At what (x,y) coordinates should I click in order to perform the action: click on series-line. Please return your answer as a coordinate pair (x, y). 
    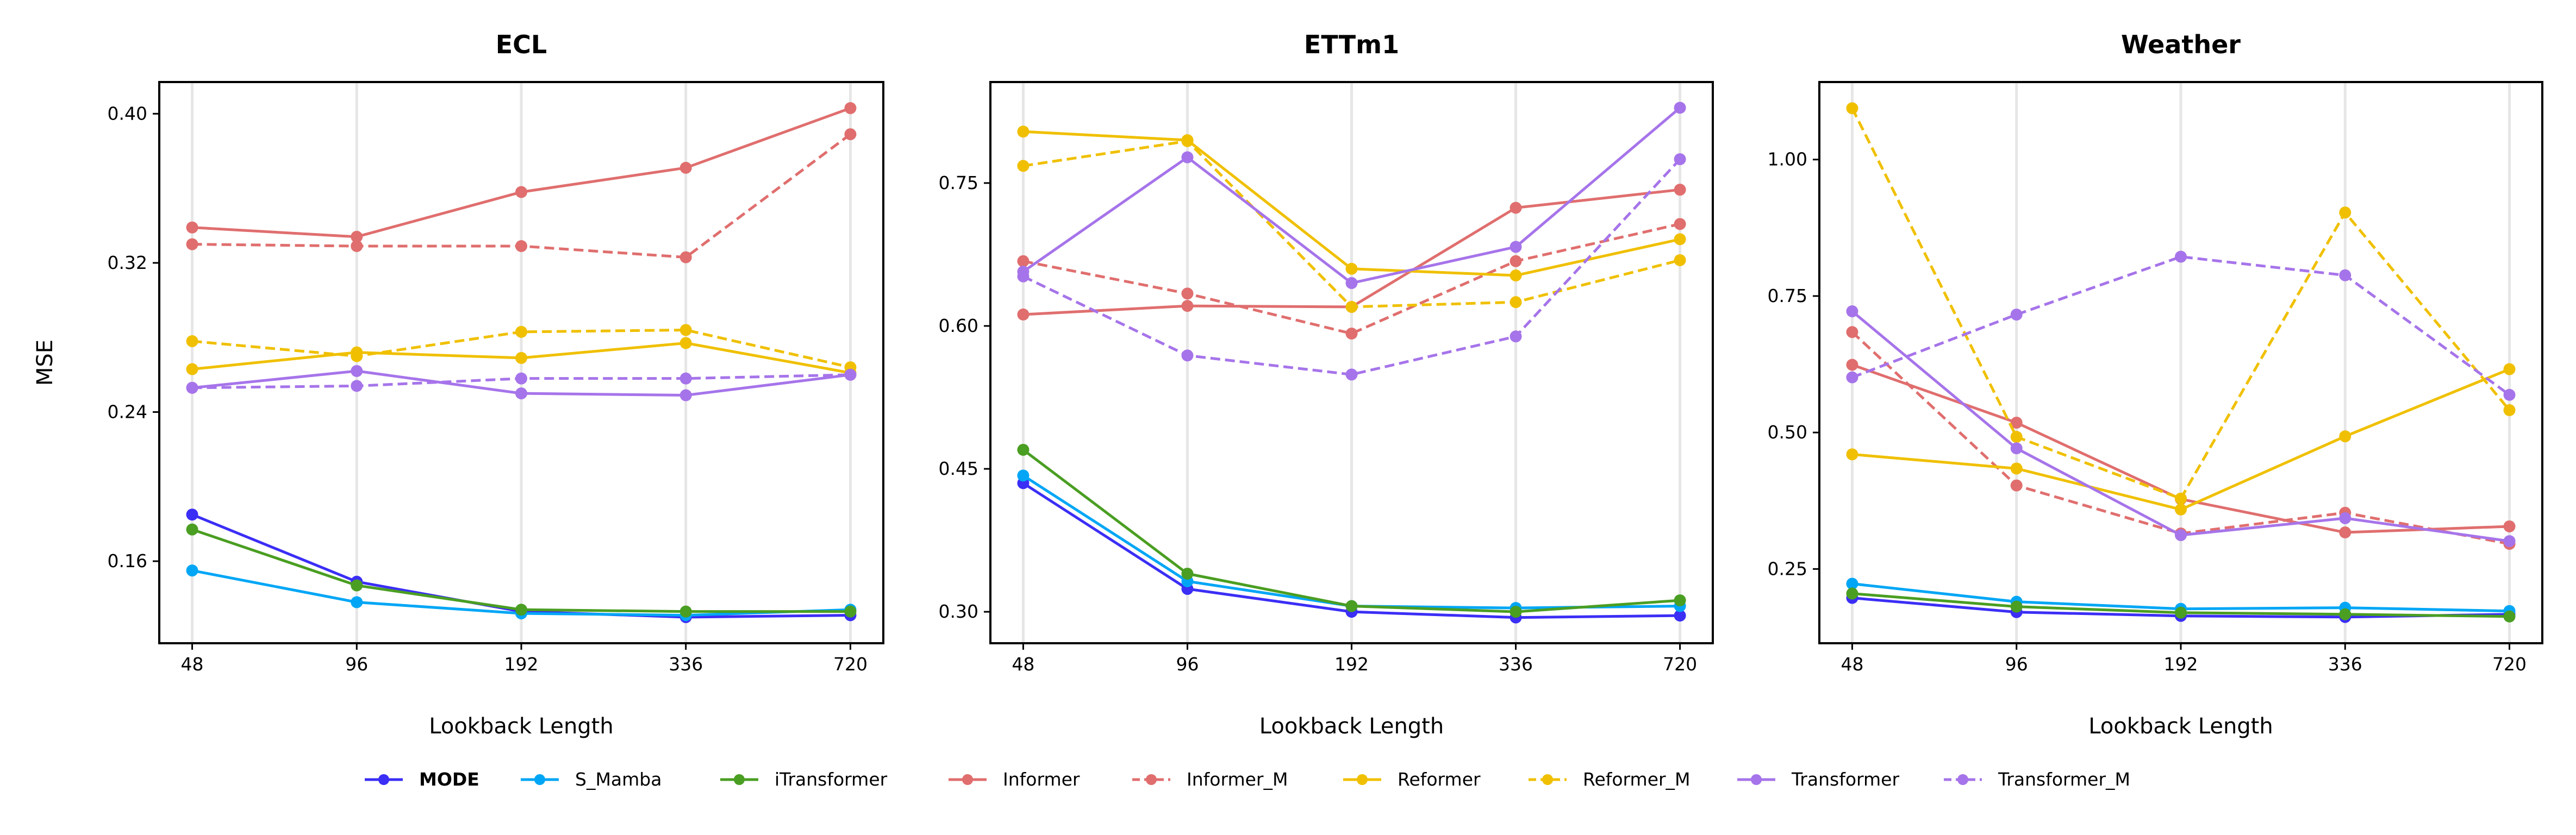
    Looking at the image, I should click on (1352, 278).